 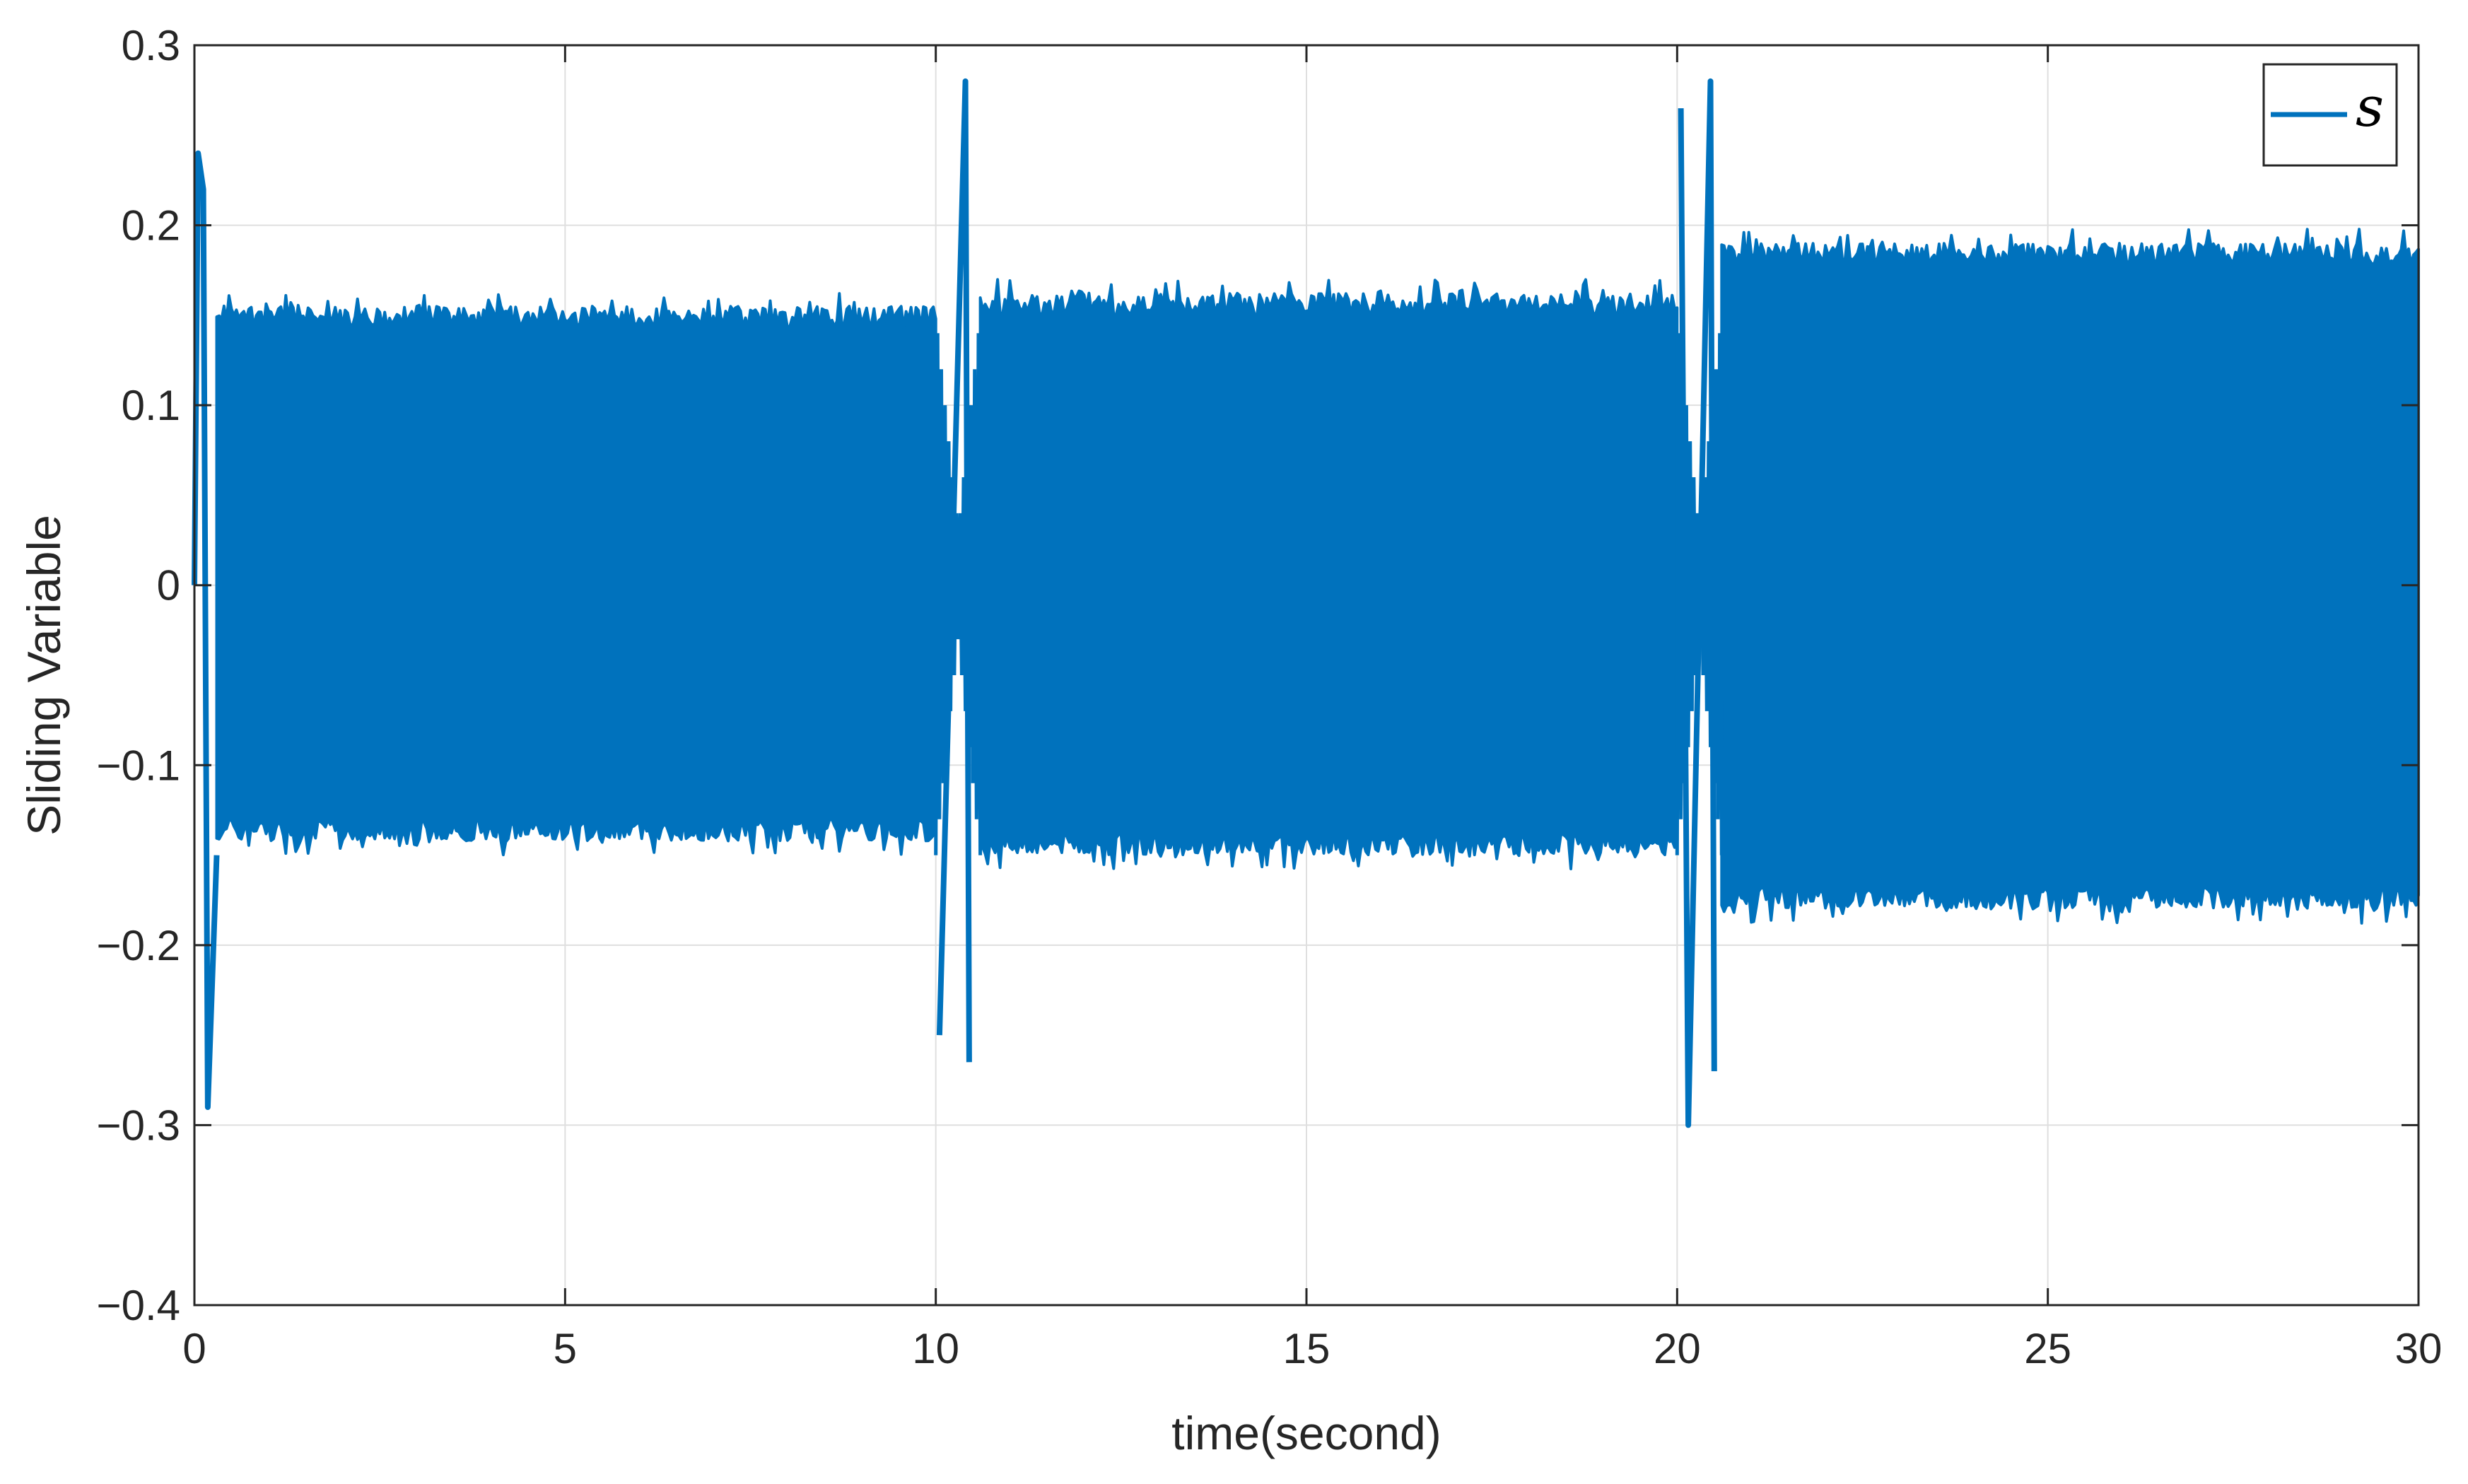 I want to click on y-tick-label: −0.1, so click(x=138, y=766).